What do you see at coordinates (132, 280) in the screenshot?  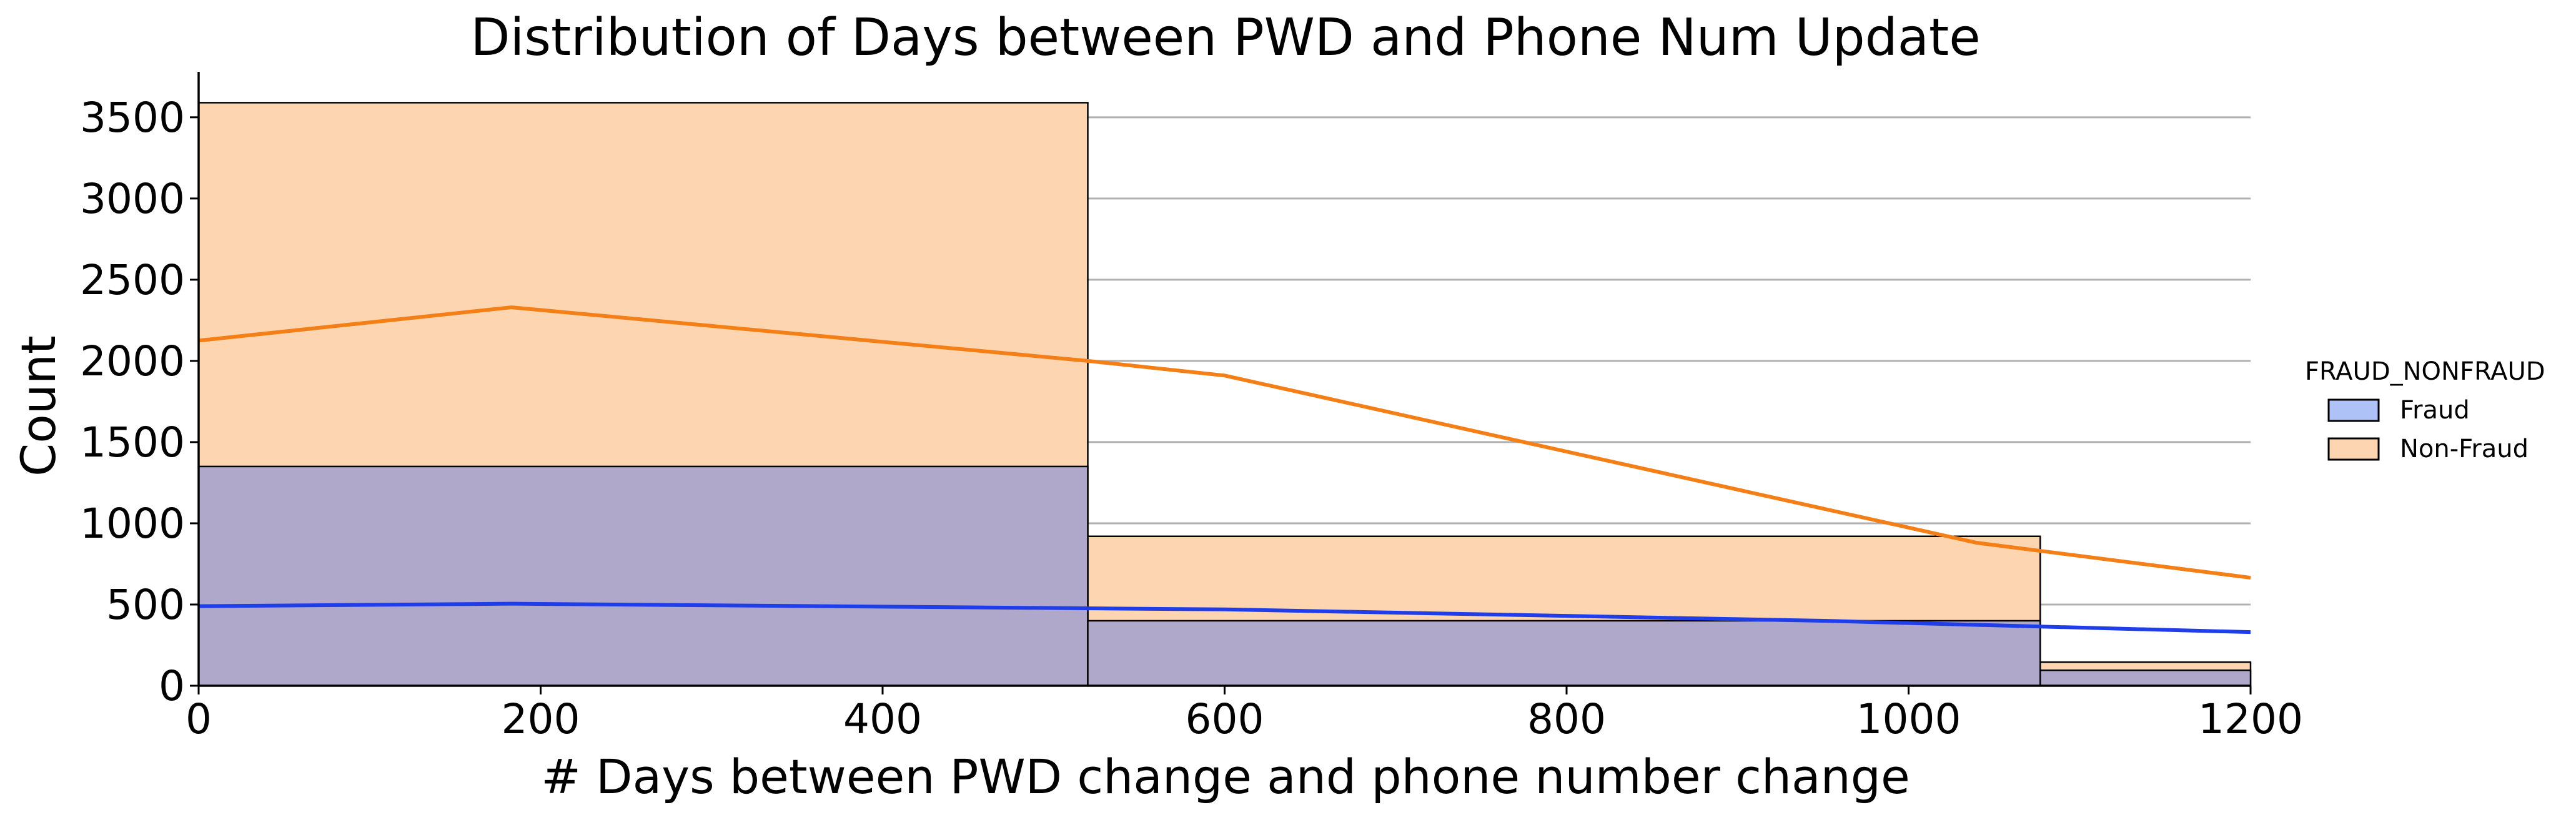 I see `y-tick-label: 2500` at bounding box center [132, 280].